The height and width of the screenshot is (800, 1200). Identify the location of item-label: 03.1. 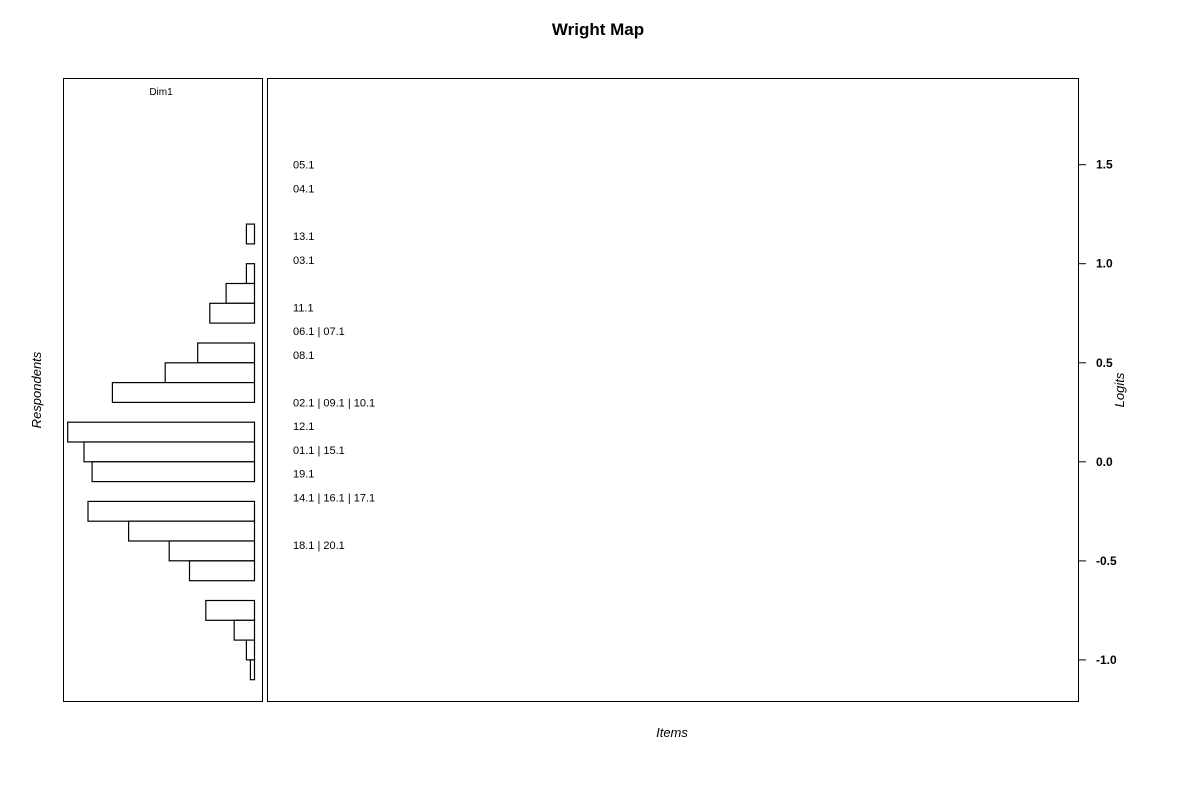
(303, 261).